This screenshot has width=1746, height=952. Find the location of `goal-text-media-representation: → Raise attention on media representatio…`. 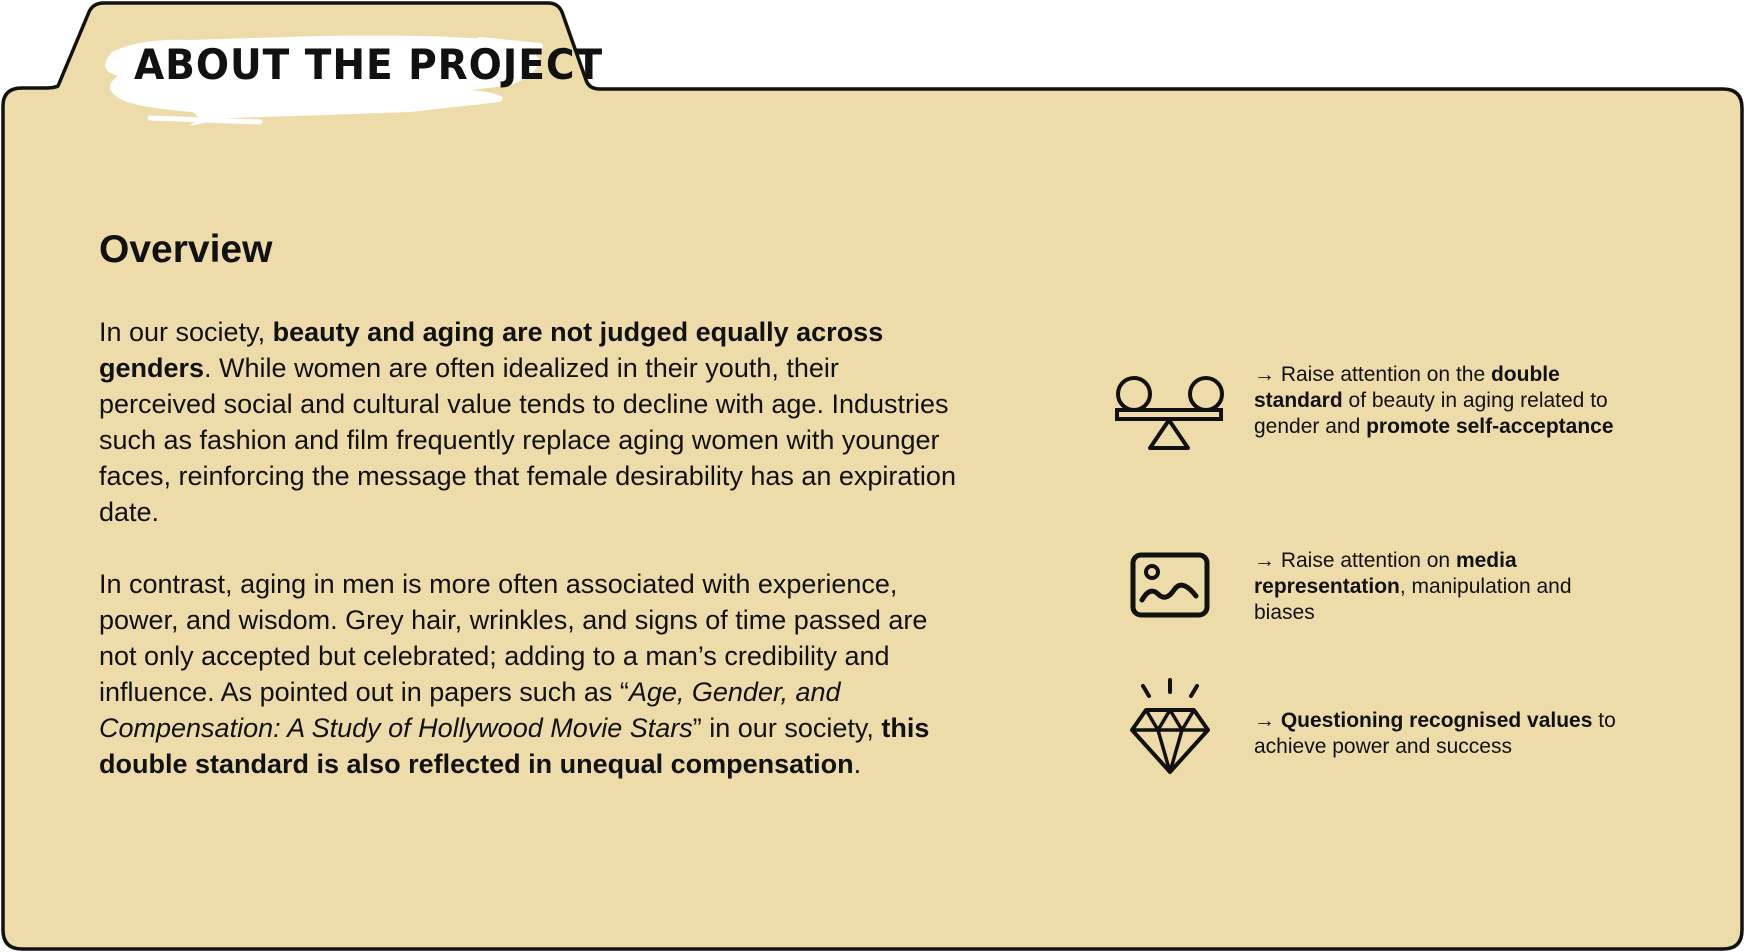

goal-text-media-representation: → Raise attention on media representatio… is located at coordinates (1413, 586).